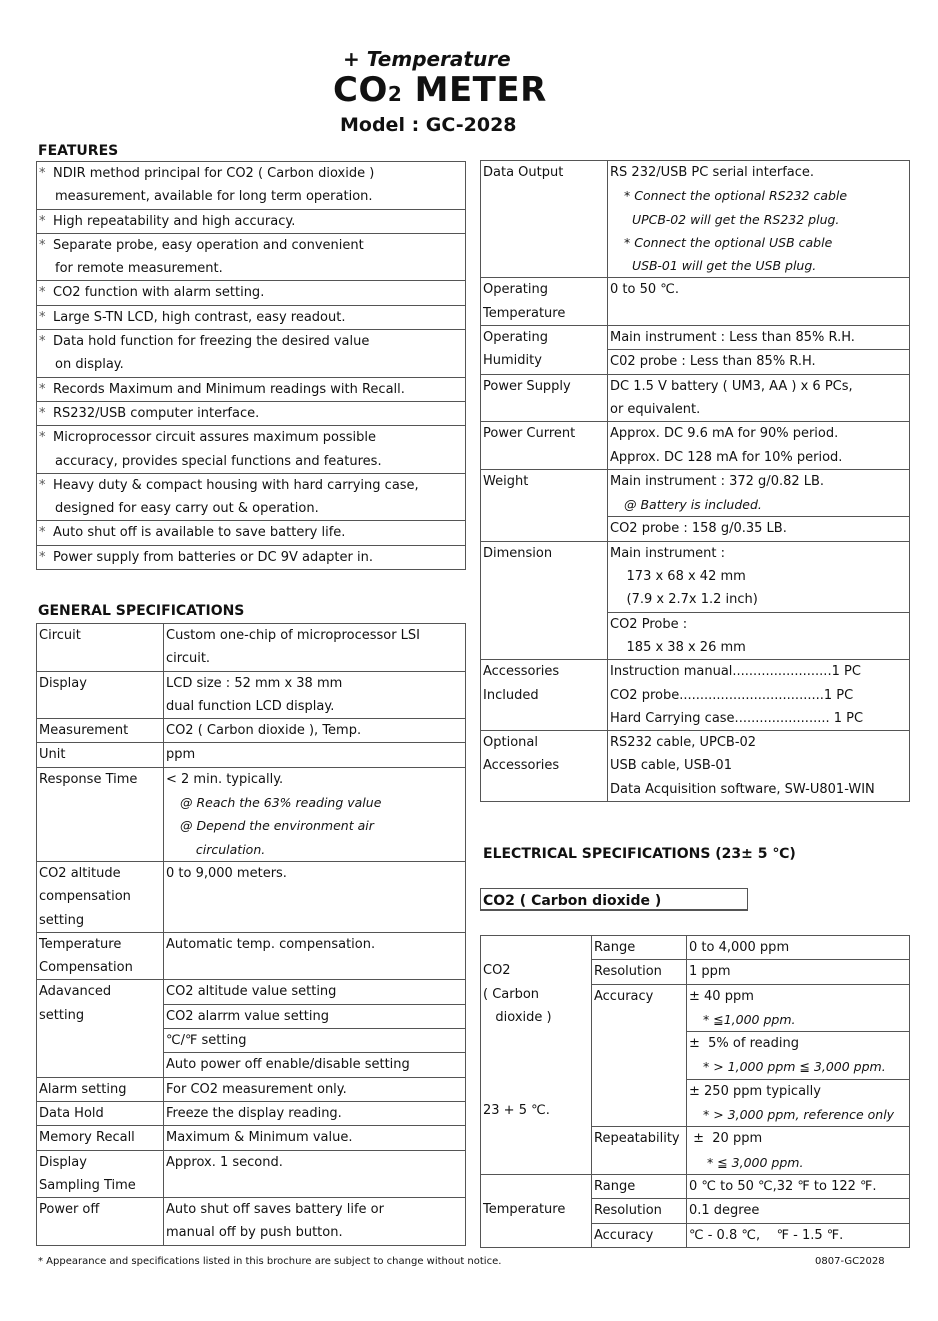 The height and width of the screenshot is (1321, 938). What do you see at coordinates (798, 1211) in the screenshot?
I see `param-value: 0.1 degree` at bounding box center [798, 1211].